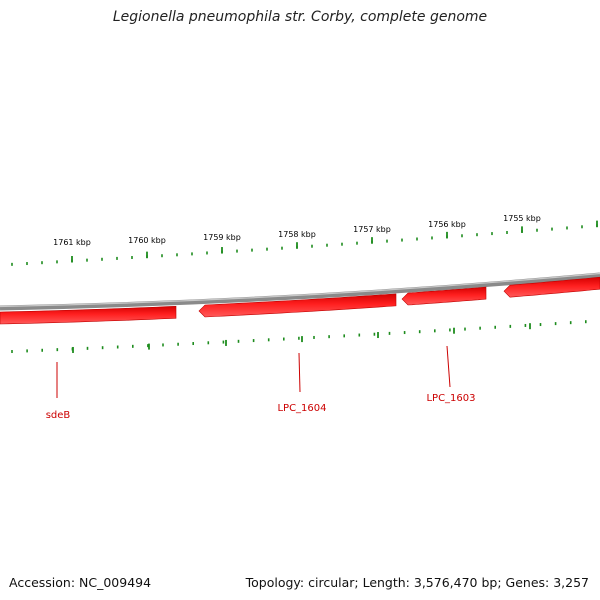 The width and height of the screenshot is (600, 600). I want to click on scale-label: 1761 kbp, so click(72, 242).